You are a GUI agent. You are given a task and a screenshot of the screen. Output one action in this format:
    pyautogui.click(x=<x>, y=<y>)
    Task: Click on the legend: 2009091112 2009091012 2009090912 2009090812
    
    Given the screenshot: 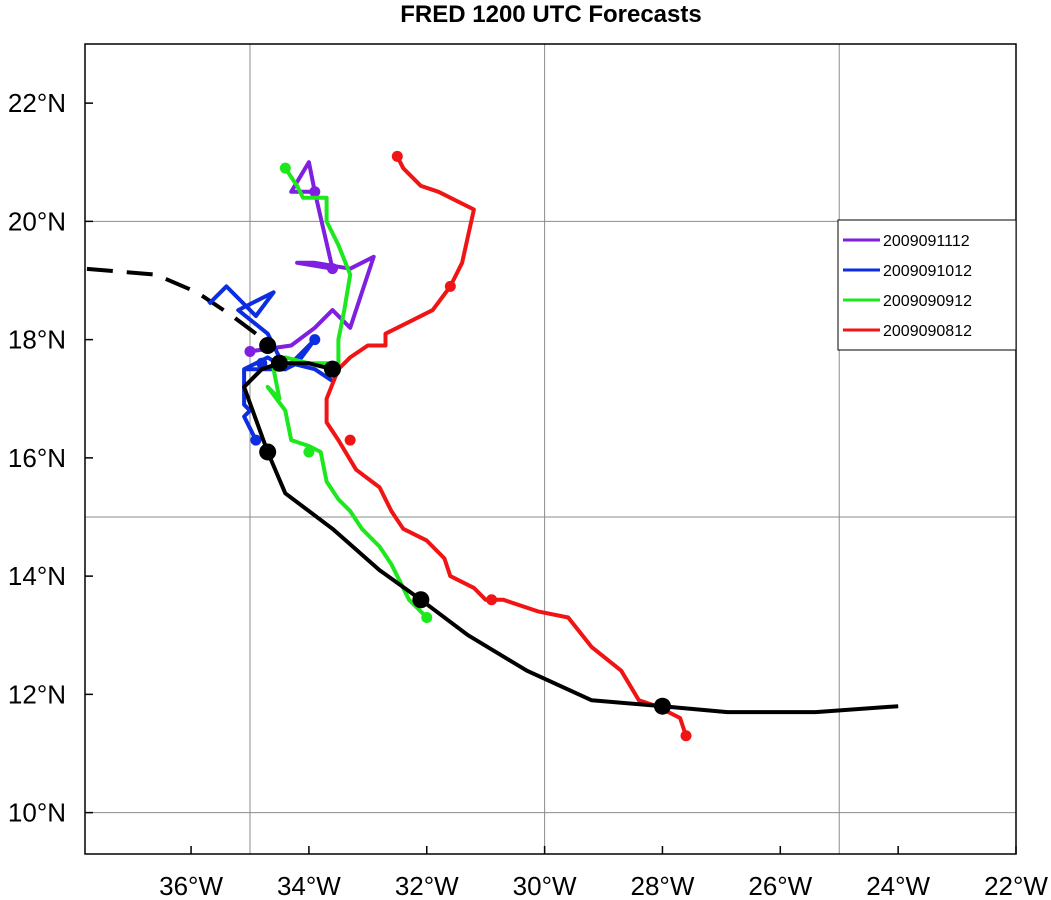 What is the action you would take?
    pyautogui.click(x=927, y=285)
    